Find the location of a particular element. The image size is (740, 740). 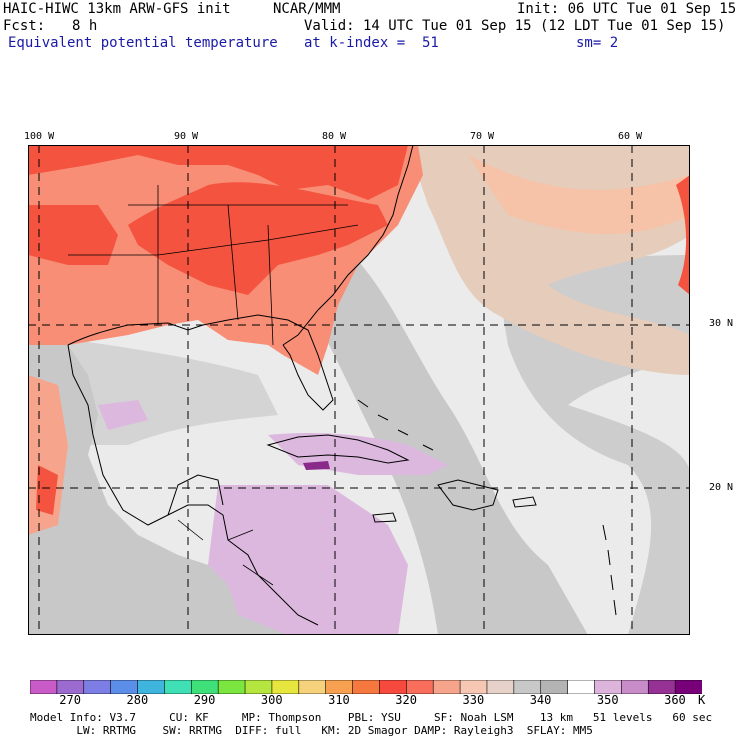

lon-label-90w: 90 W is located at coordinates (186, 136).